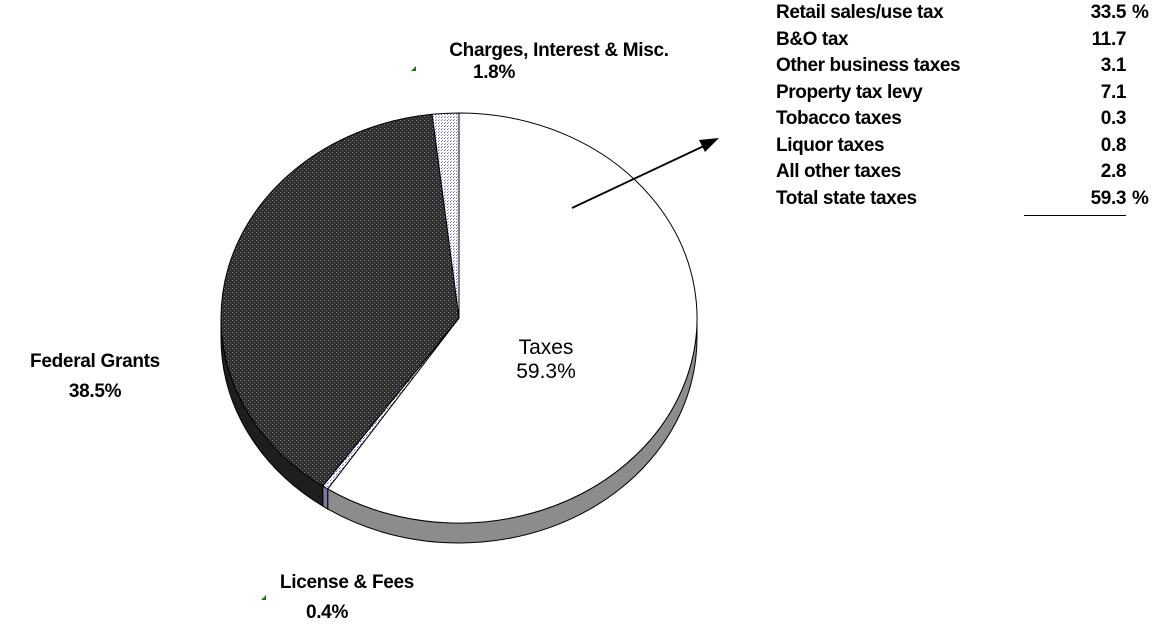 This screenshot has height=628, width=1158. I want to click on breakdown-row-value: 11.7, so click(1109, 39).